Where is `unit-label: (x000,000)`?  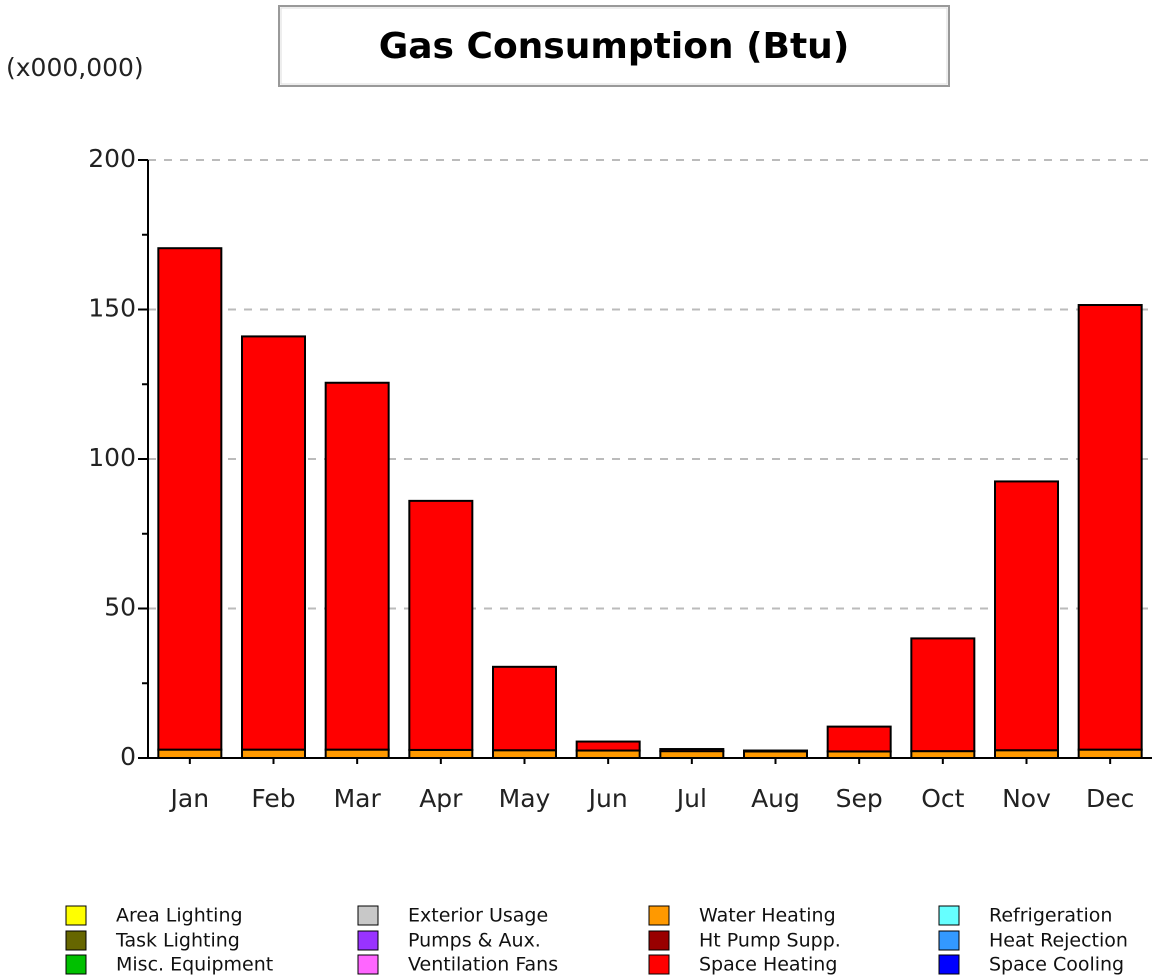 unit-label: (x000,000) is located at coordinates (75, 67).